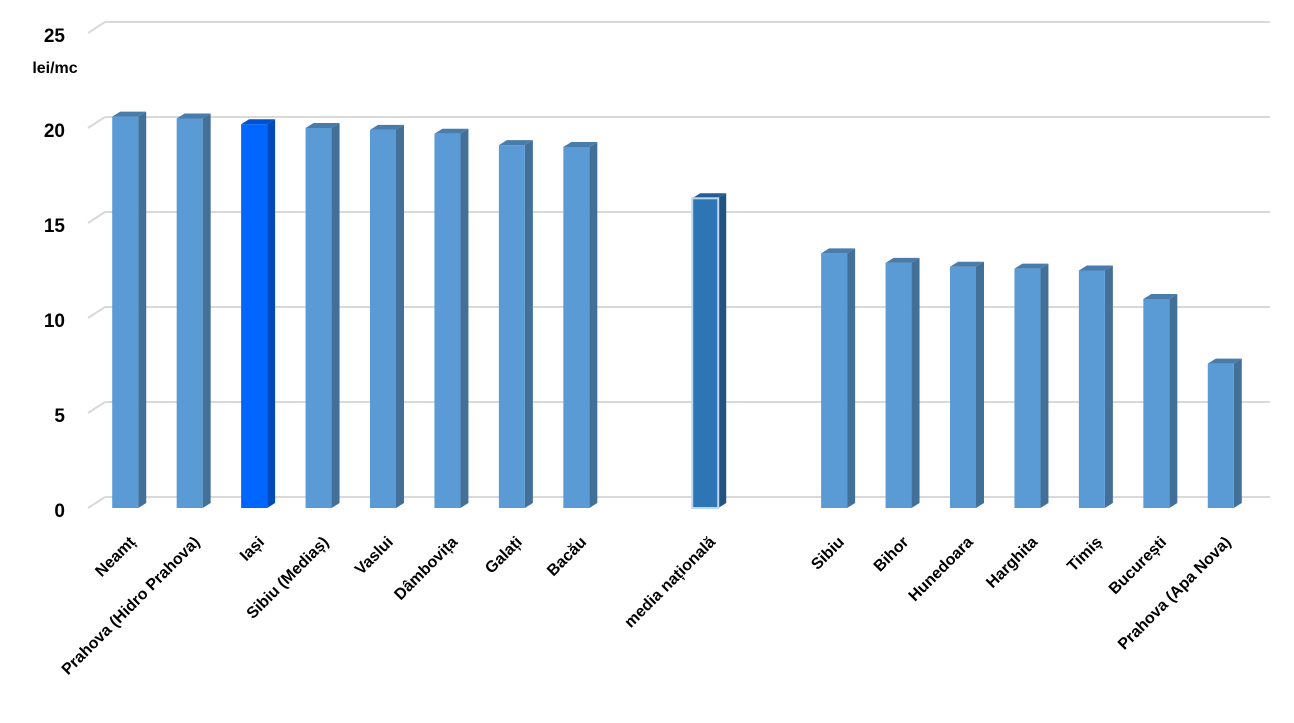  What do you see at coordinates (1138, 566) in the screenshot?
I see `x-tick-label: București` at bounding box center [1138, 566].